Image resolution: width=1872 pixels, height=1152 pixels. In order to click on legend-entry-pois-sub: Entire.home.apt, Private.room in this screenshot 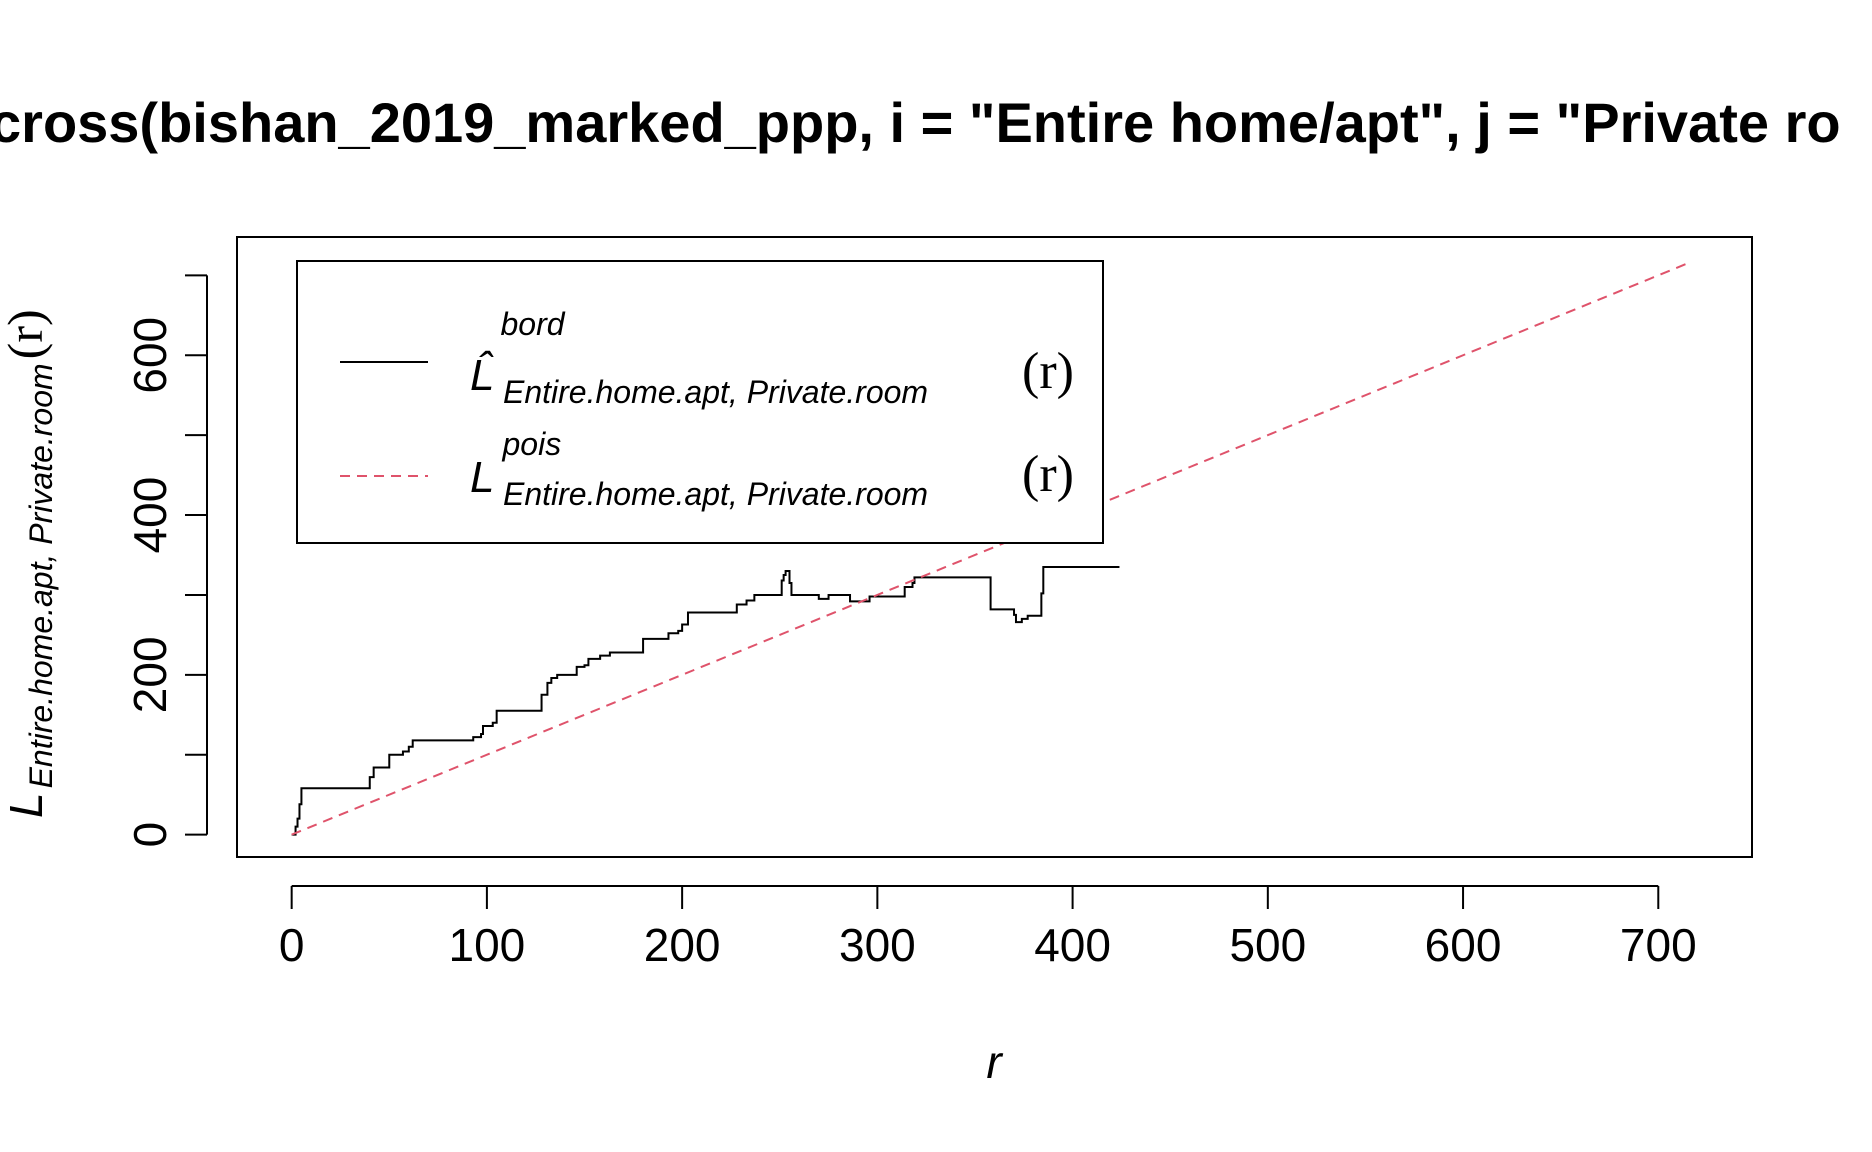, I will do `click(715, 494)`.